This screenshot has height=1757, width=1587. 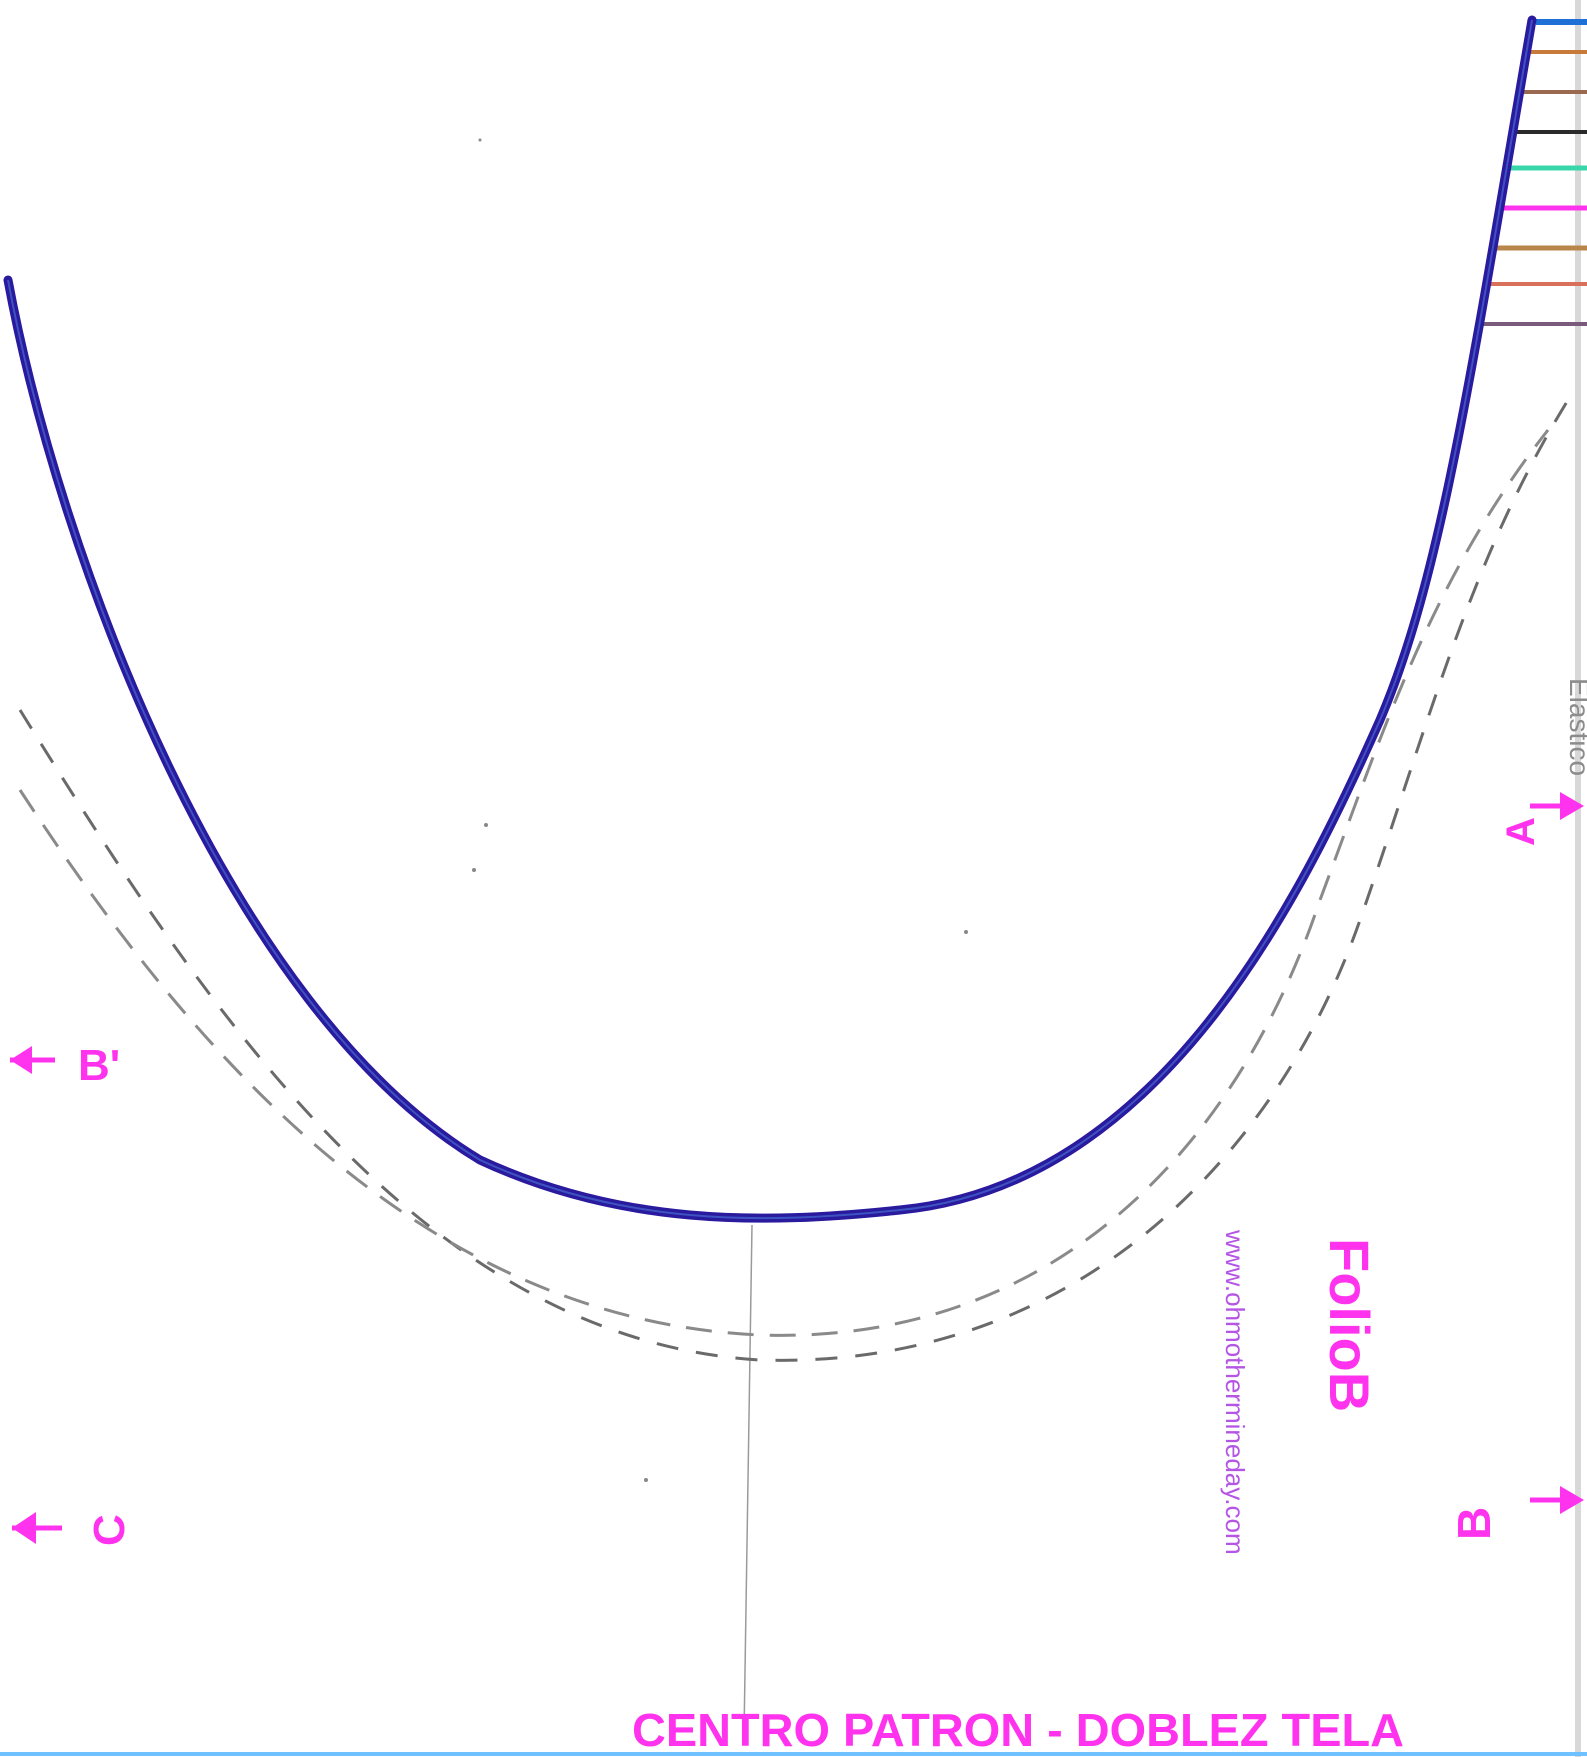 I want to click on sheet-label: FolioB, so click(x=1349, y=1325).